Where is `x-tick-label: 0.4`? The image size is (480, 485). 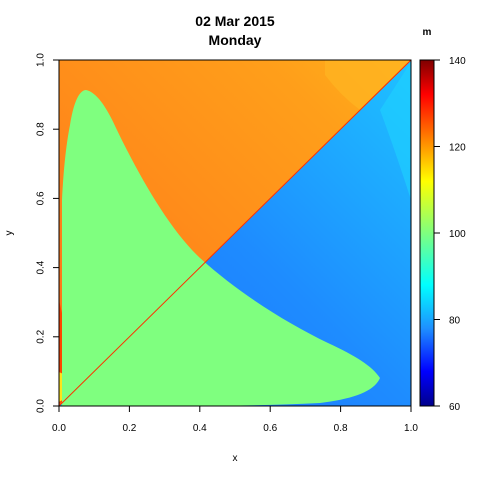 x-tick-label: 0.4 is located at coordinates (200, 428).